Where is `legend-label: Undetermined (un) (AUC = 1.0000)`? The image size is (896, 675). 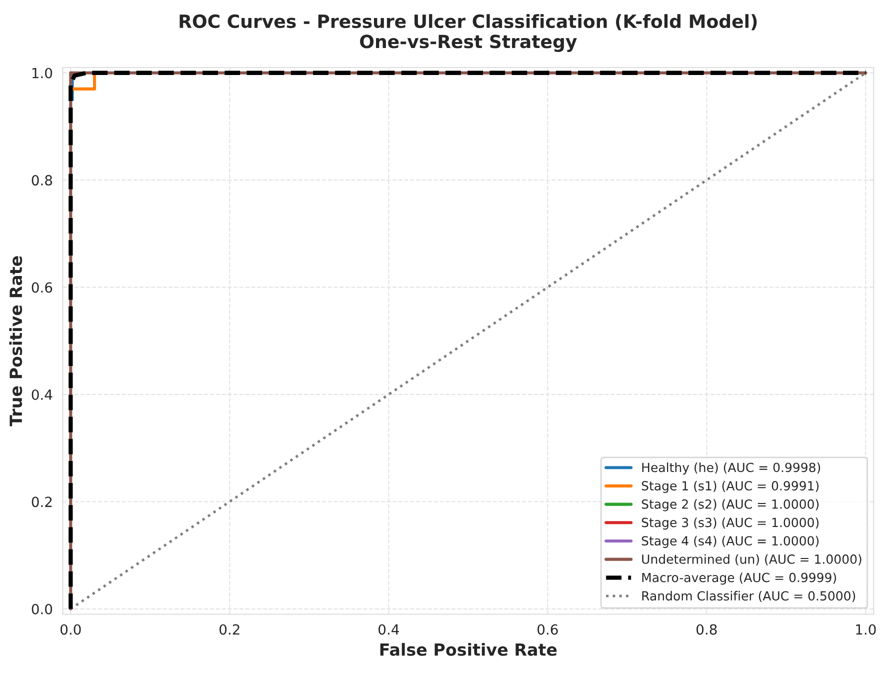 legend-label: Undetermined (un) (AUC = 1.0000) is located at coordinates (752, 560).